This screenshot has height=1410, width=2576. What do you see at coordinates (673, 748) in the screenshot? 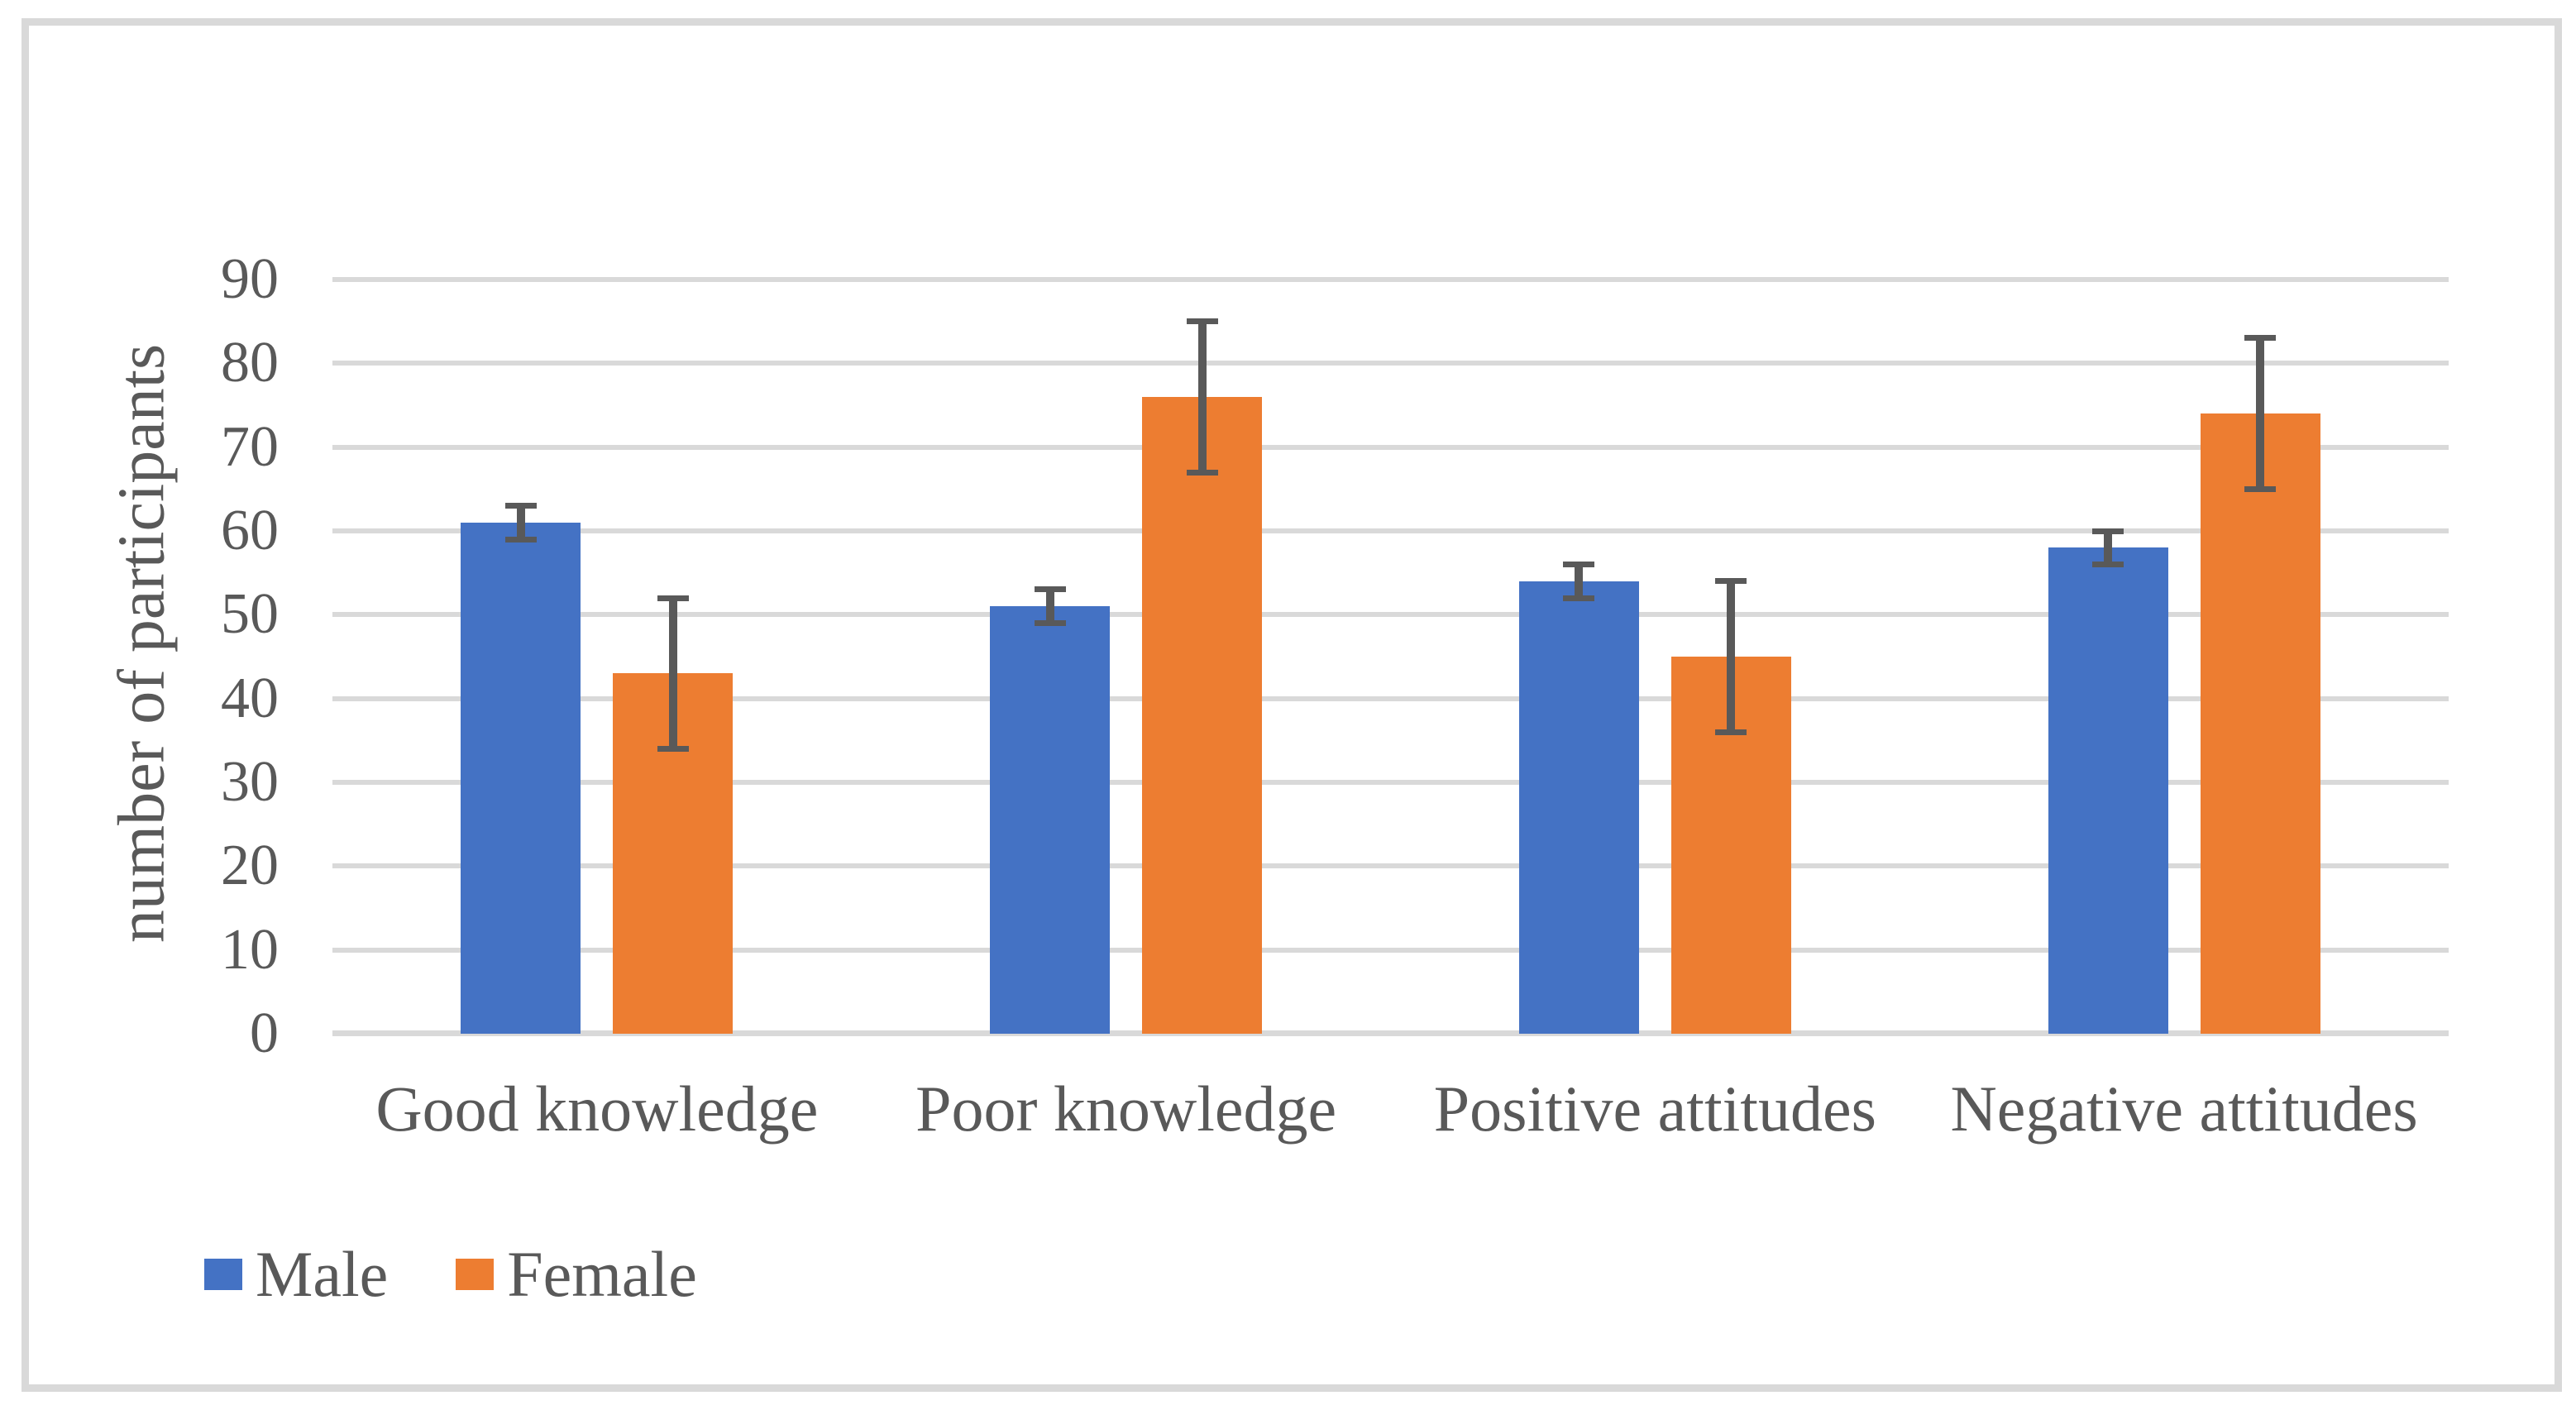
I see `error-bar-cap-bottom-female-good-knowledge` at bounding box center [673, 748].